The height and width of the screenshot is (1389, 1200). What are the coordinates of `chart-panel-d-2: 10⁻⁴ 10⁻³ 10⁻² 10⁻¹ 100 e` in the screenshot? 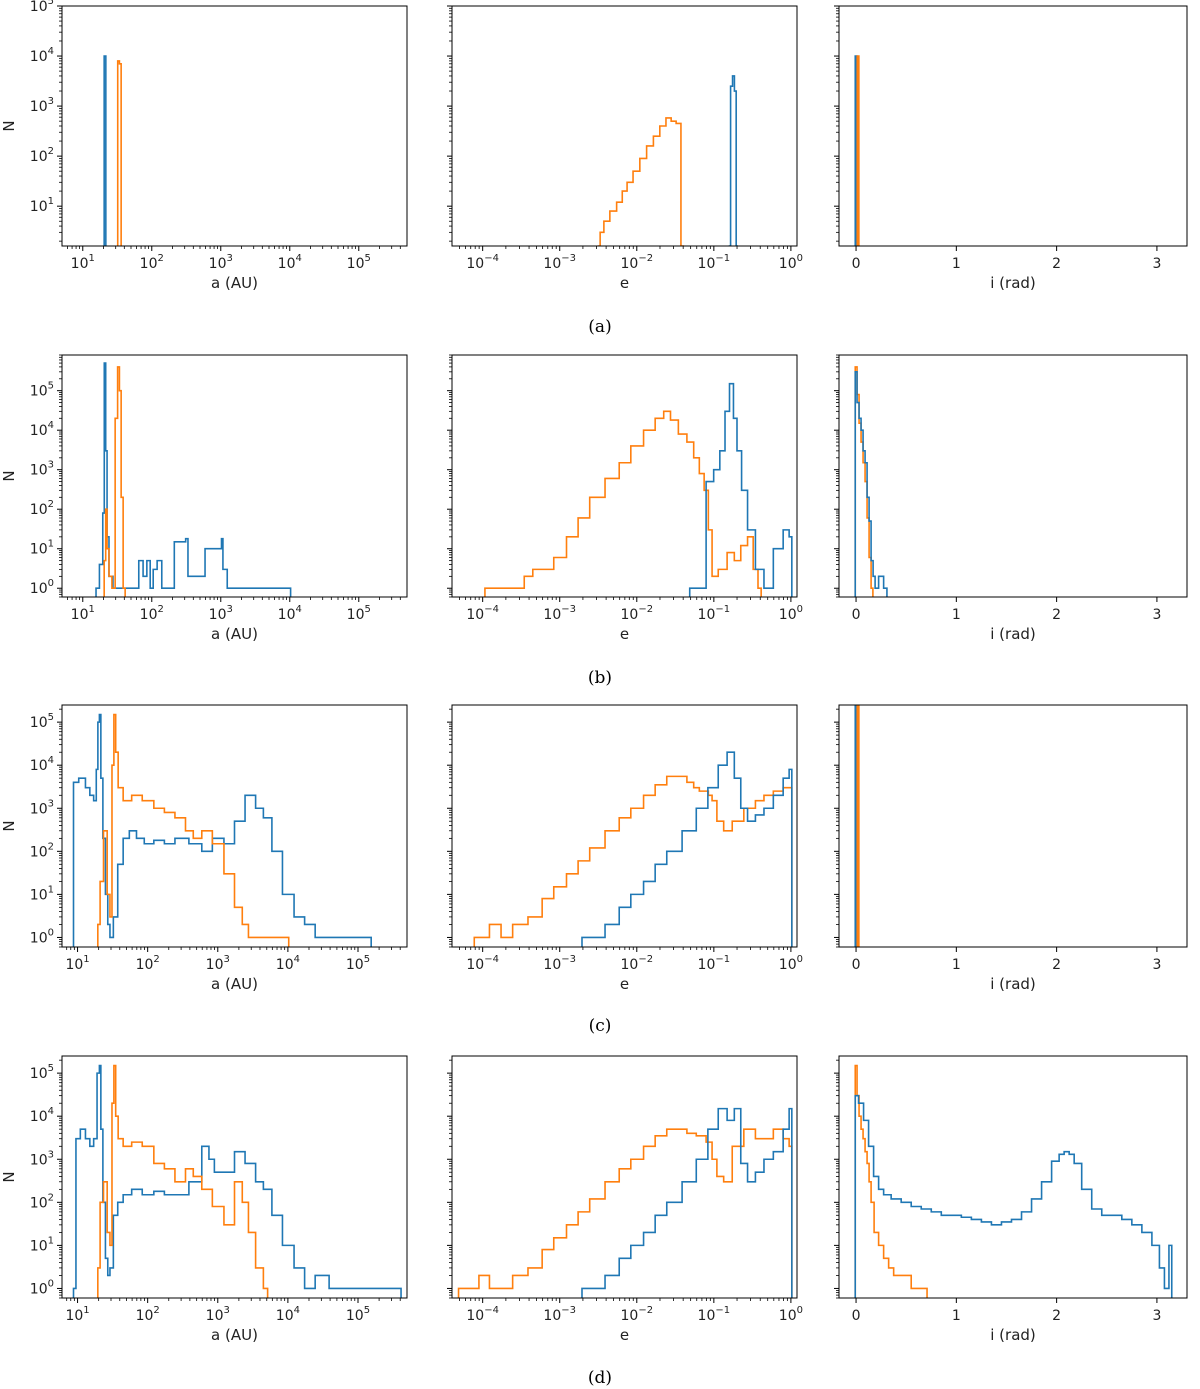 It's located at (625, 1199).